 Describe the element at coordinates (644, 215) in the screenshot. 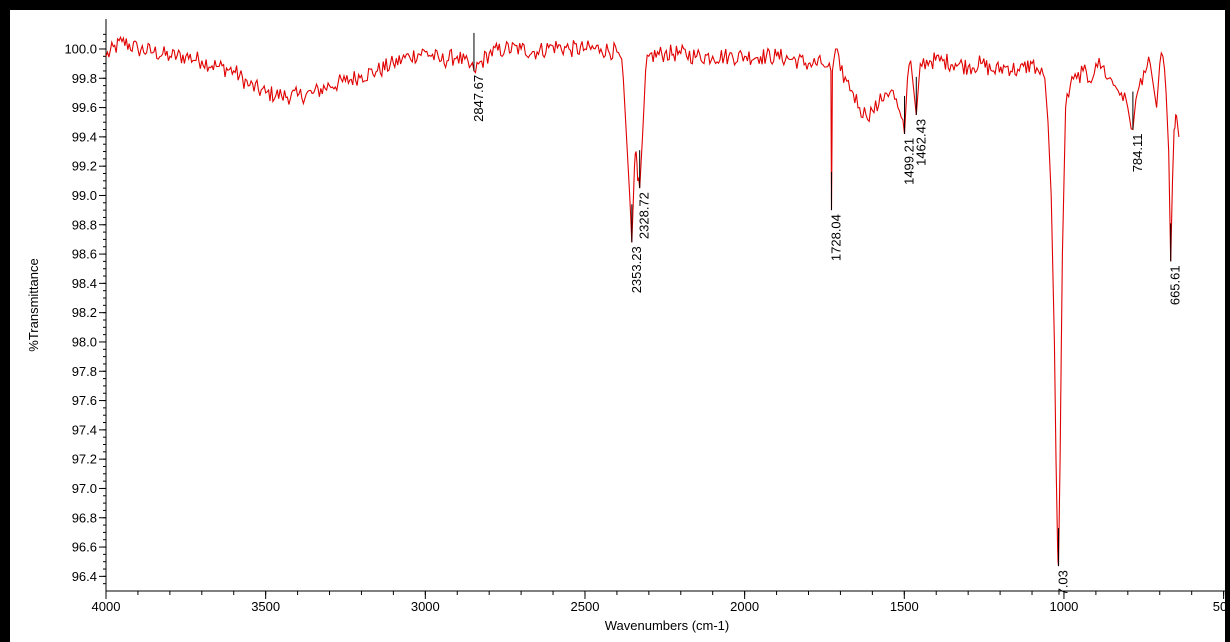

I see `peak-label: 2328.72` at that location.